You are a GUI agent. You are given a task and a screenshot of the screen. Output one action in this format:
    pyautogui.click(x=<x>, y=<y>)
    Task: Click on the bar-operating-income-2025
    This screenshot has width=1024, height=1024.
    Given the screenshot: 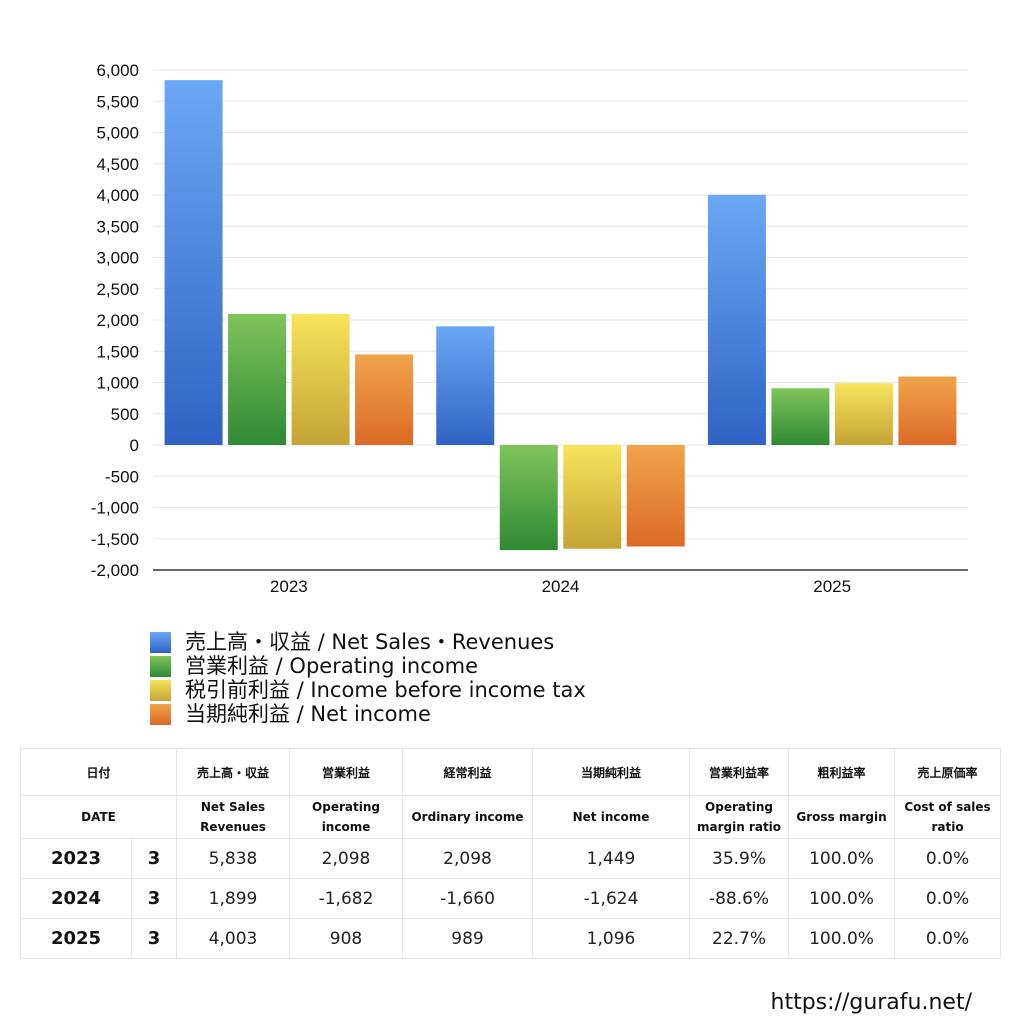 What is the action you would take?
    pyautogui.click(x=800, y=416)
    